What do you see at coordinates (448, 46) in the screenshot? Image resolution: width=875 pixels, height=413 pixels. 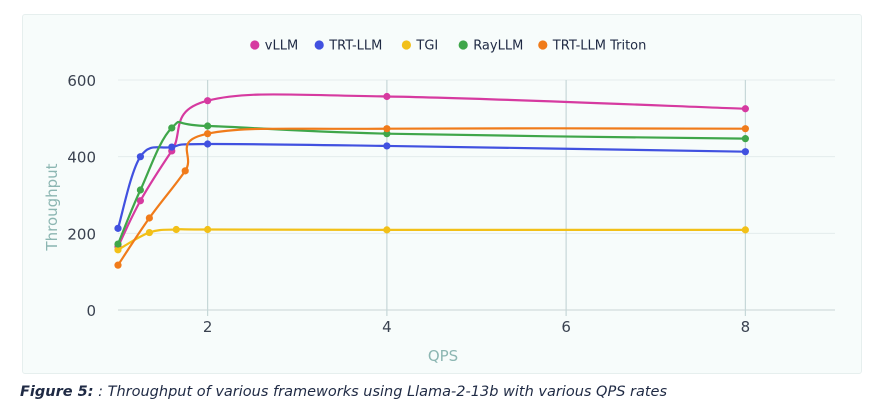 I see `legend: vLLM TRT-LLM TGI RayLLM TRT-LLM Triton` at bounding box center [448, 46].